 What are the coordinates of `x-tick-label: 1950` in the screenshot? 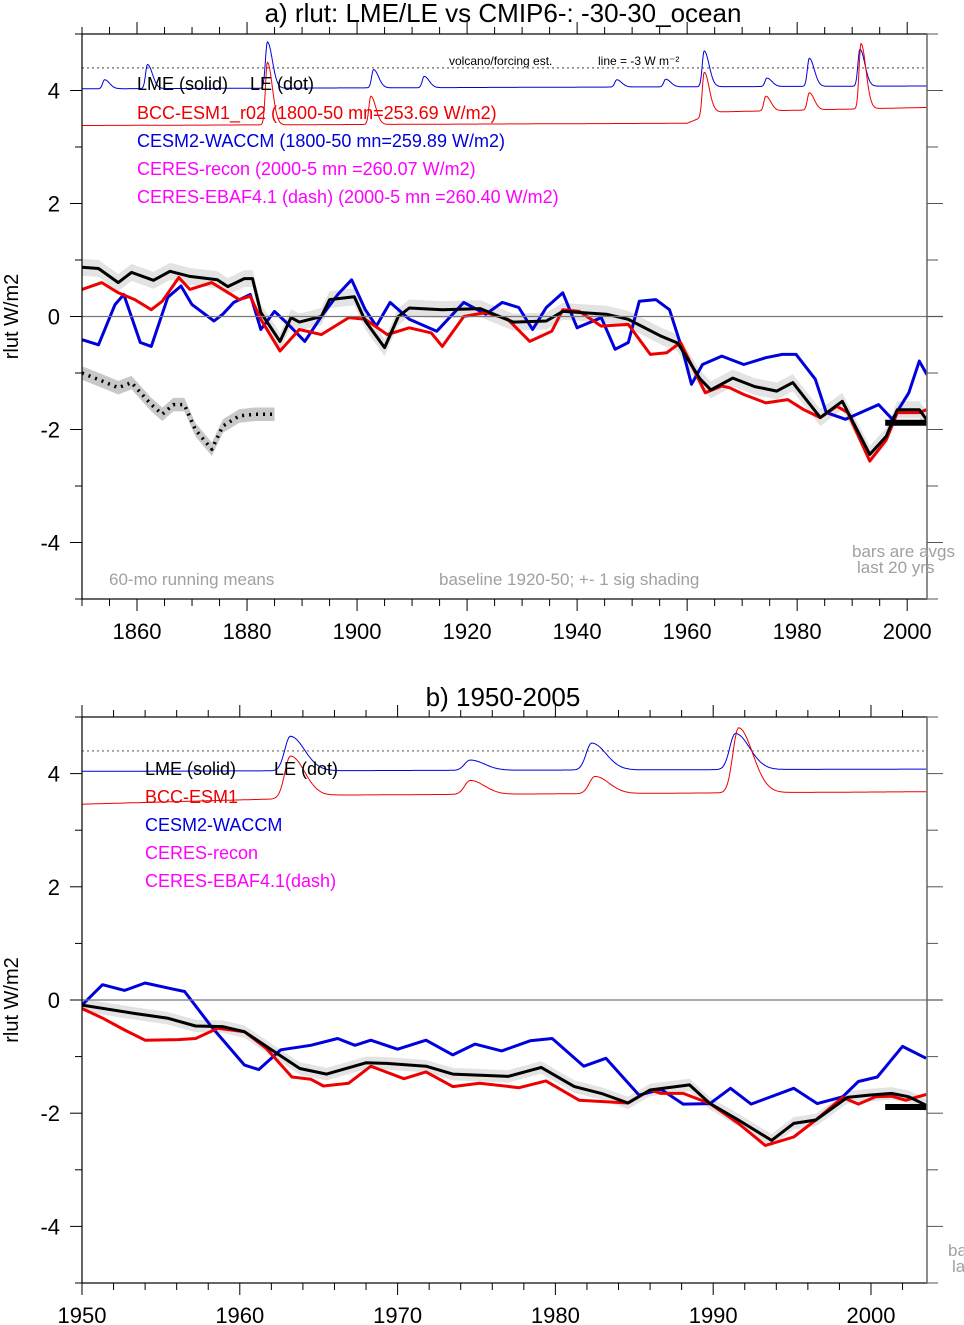 It's located at (82, 1314).